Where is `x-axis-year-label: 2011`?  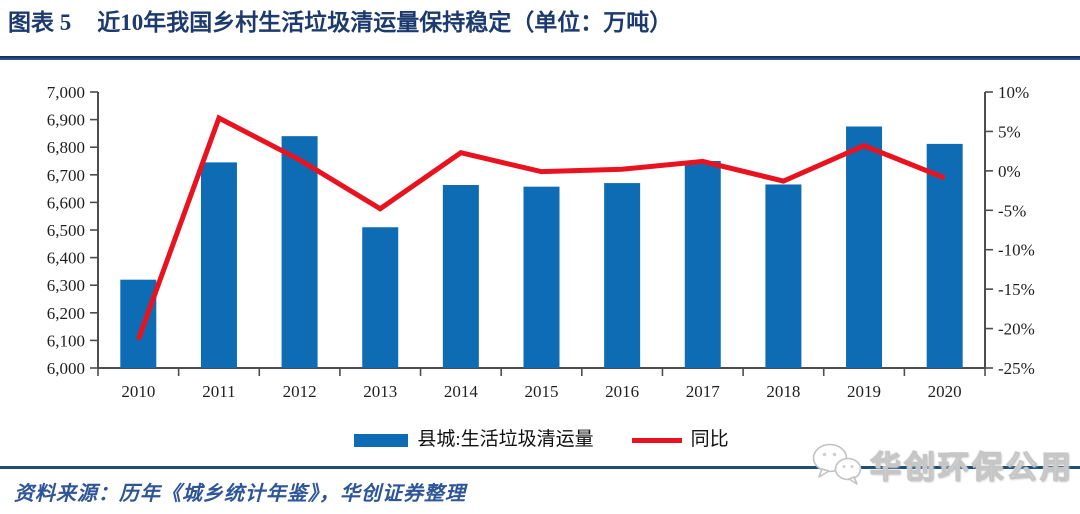
x-axis-year-label: 2011 is located at coordinates (218, 391).